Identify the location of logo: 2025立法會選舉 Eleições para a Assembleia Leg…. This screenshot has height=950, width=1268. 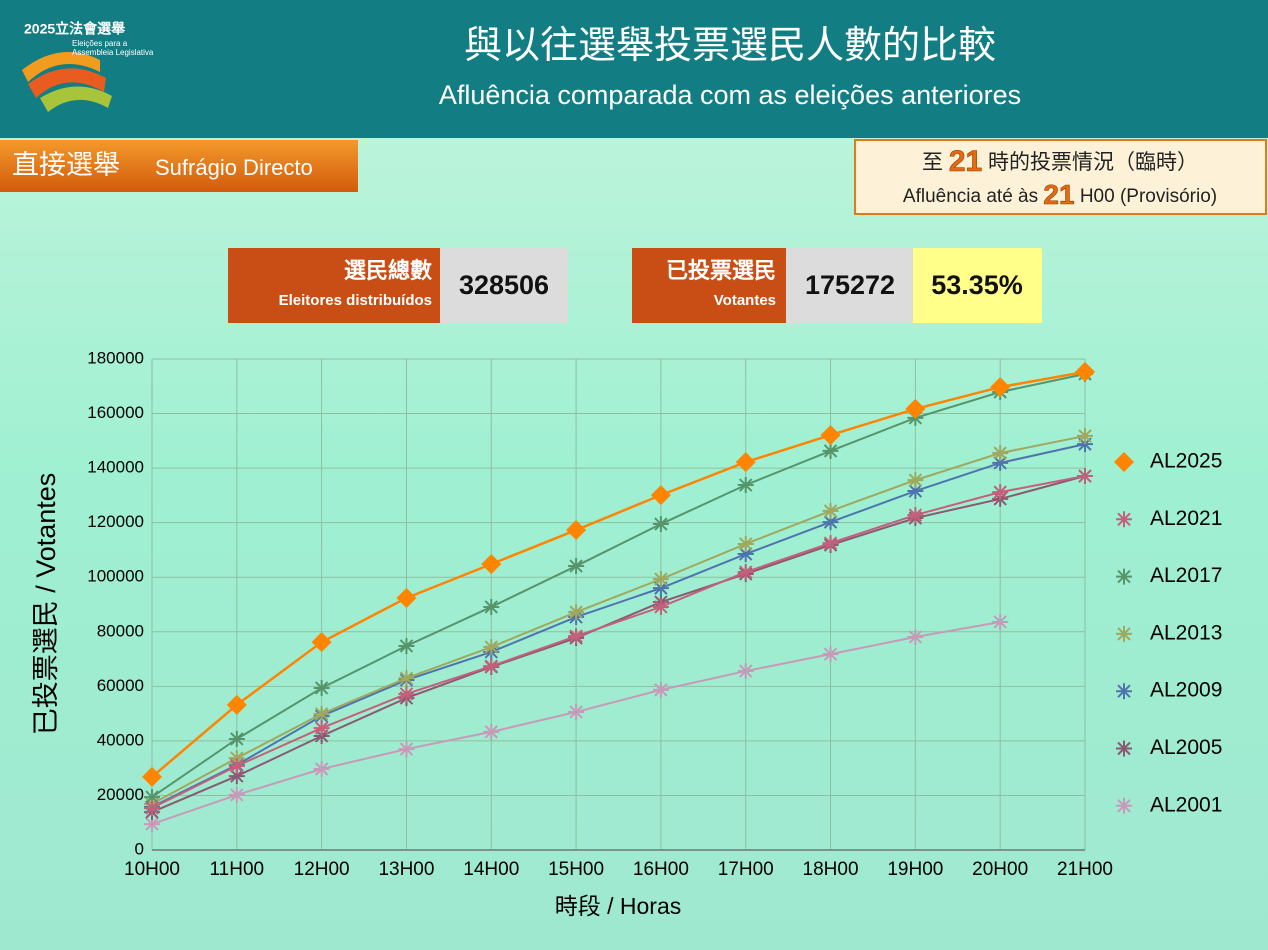
(88, 66).